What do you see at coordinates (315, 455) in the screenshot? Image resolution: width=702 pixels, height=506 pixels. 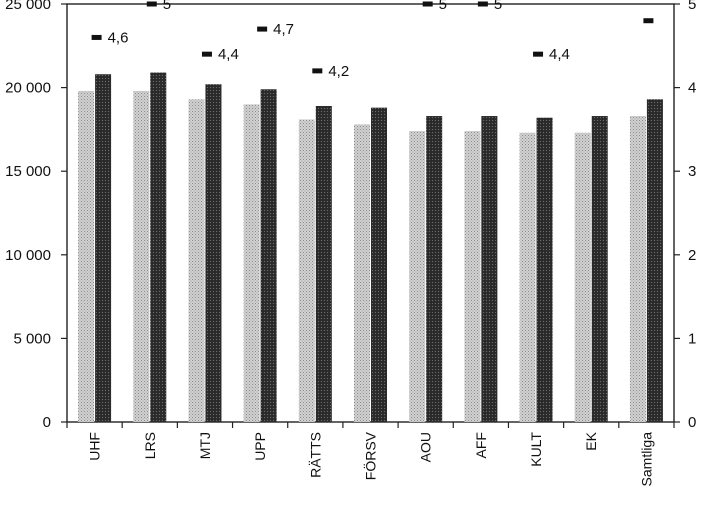 I see `category-label-rätts: RÄTTS` at bounding box center [315, 455].